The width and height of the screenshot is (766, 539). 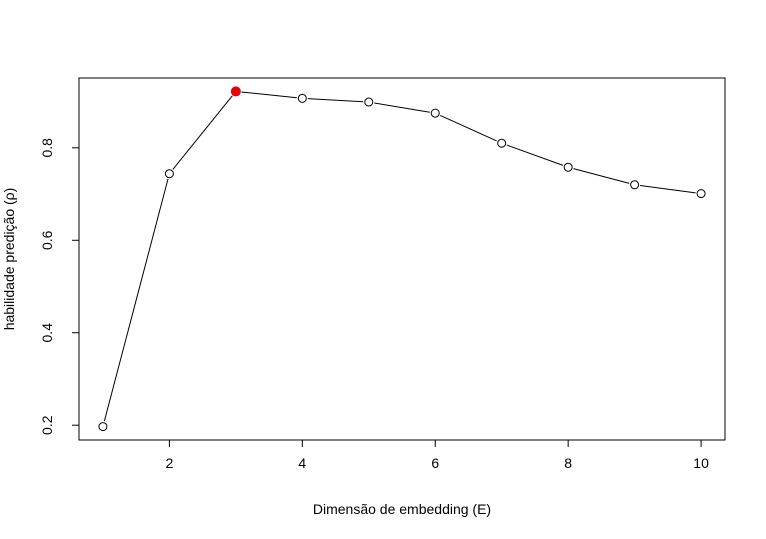 What do you see at coordinates (47, 148) in the screenshot?
I see `y-tick-label: 0.8` at bounding box center [47, 148].